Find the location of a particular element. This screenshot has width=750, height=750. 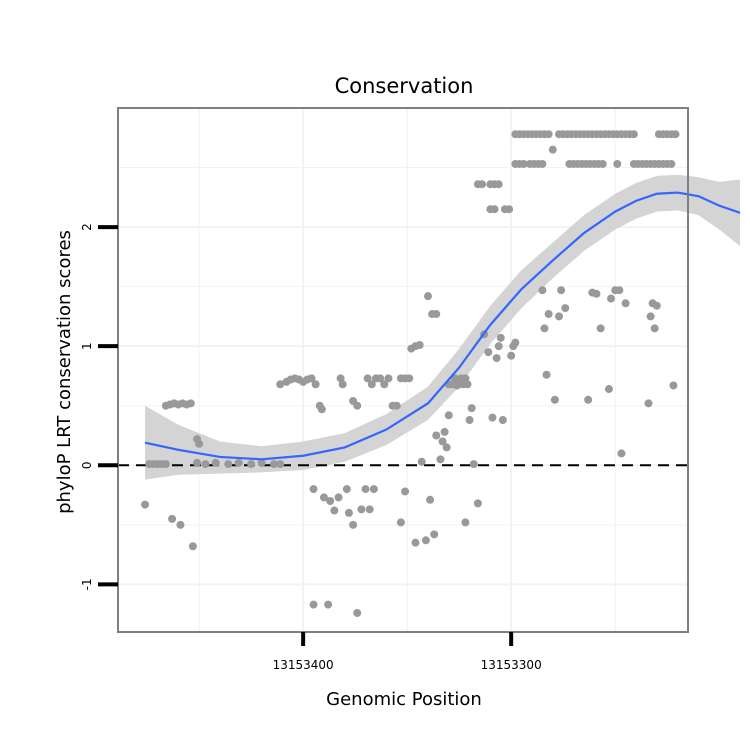

y-axis: -1 0 1 2 is located at coordinates (99, 406).